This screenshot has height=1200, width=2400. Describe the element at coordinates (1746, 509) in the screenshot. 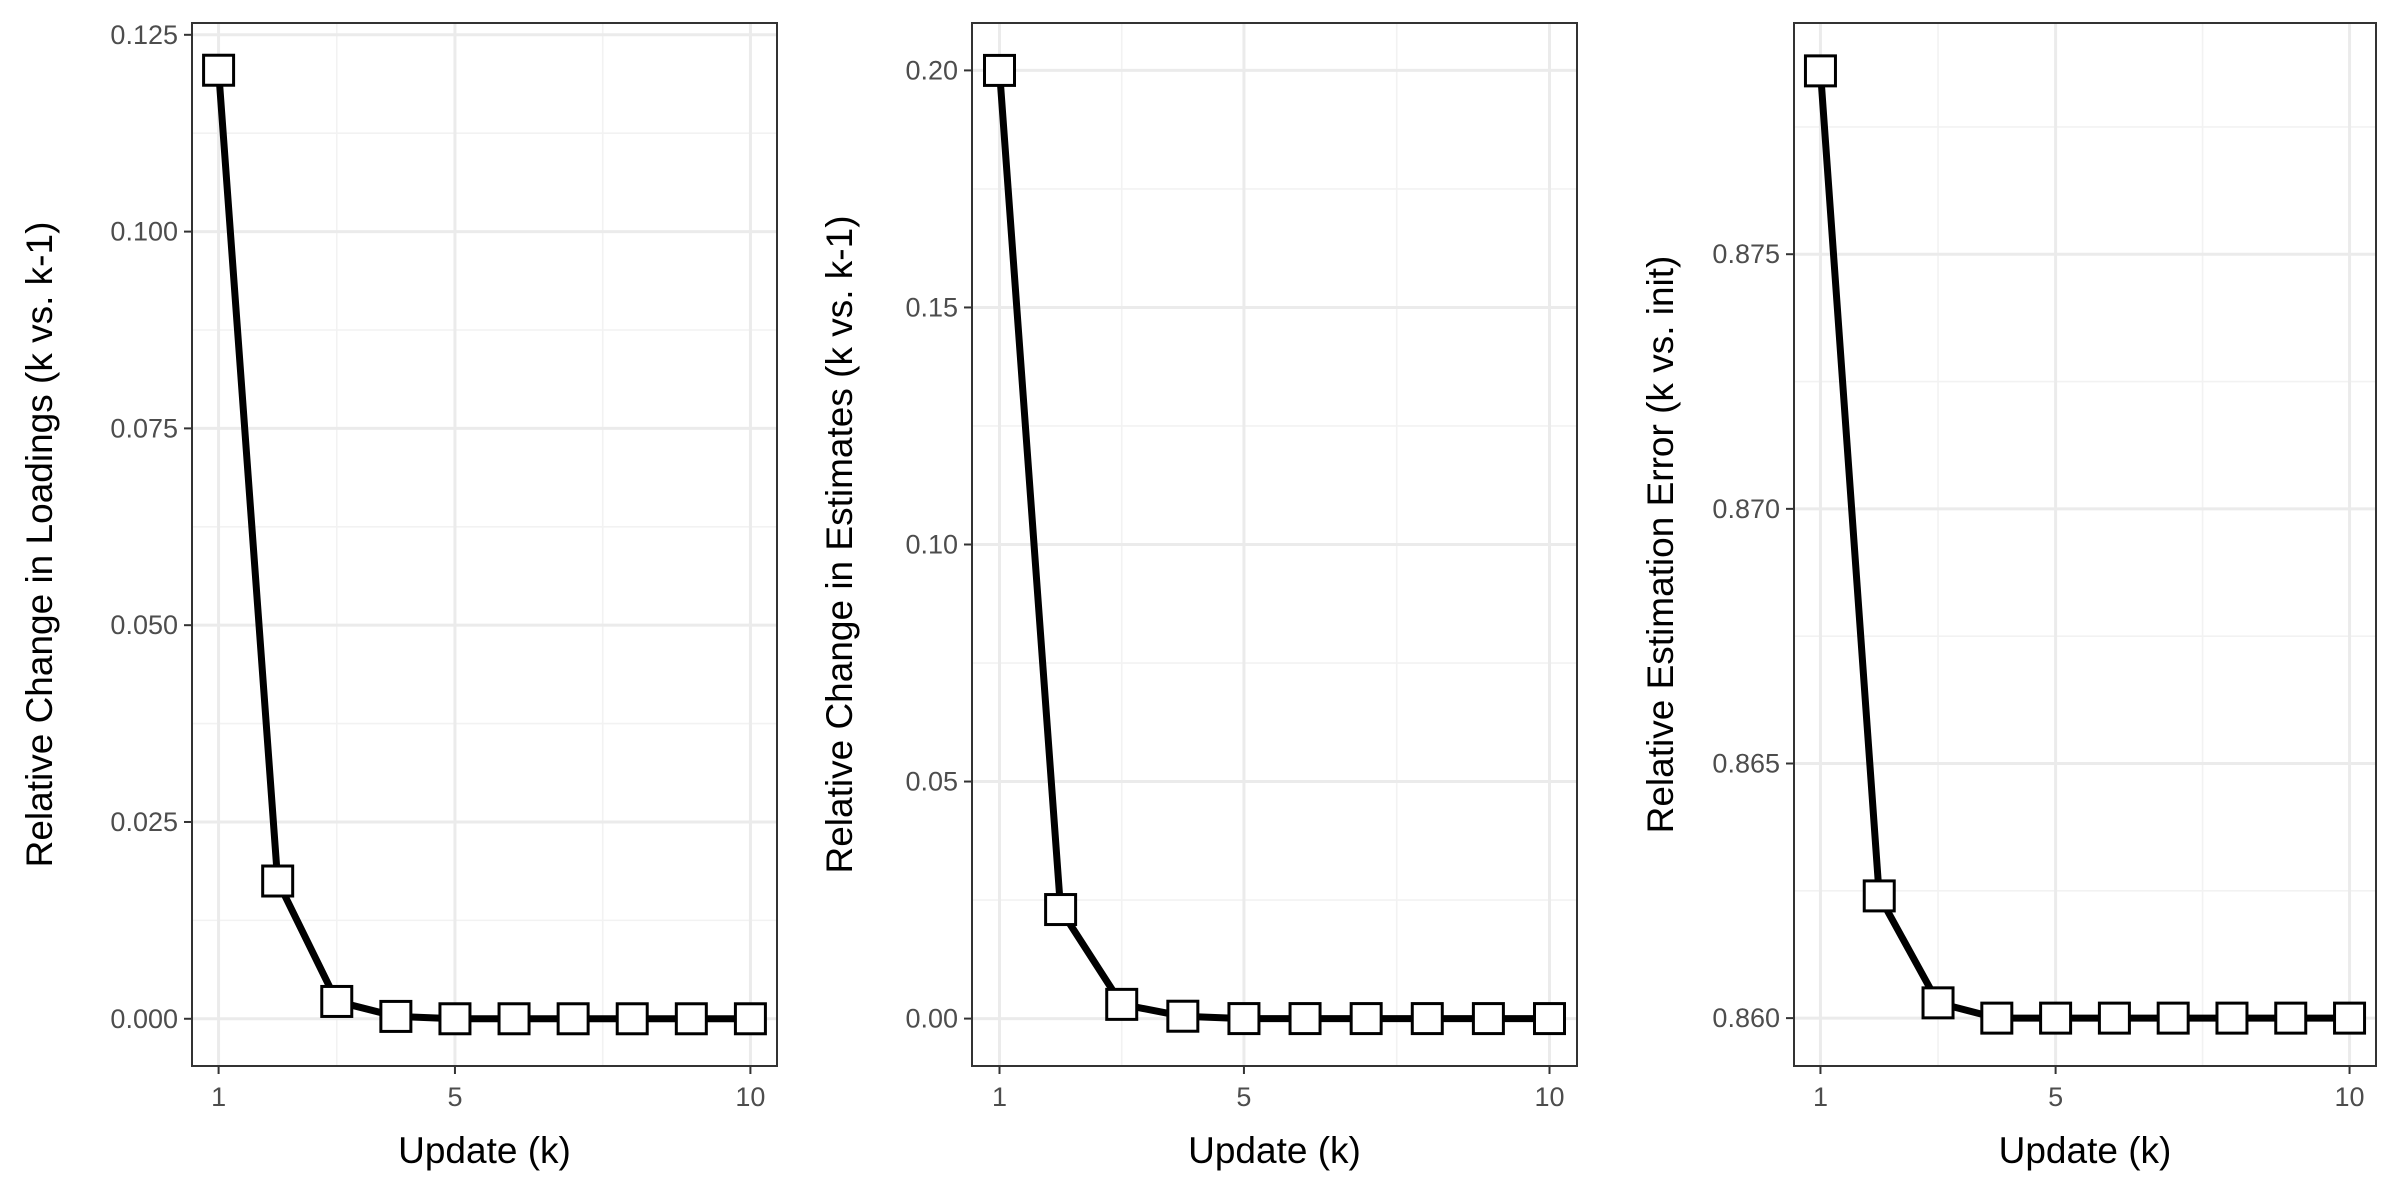

I see `y-tick-label: 0.870` at that location.